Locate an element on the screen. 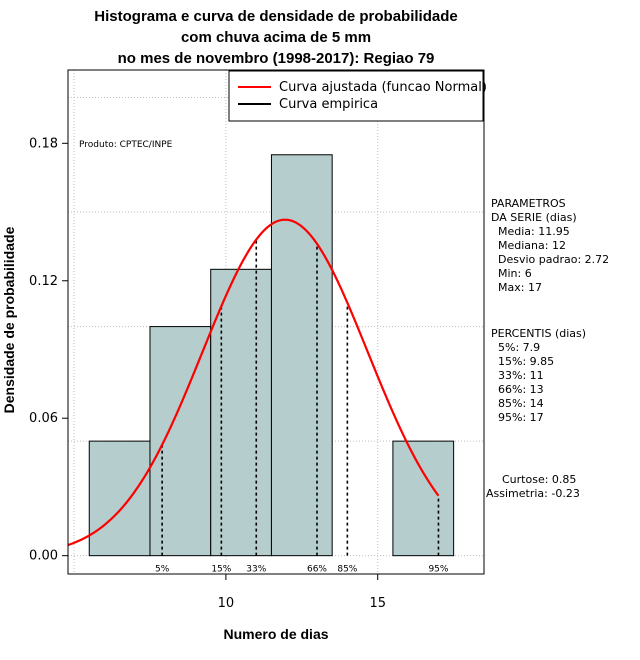  percentile-label-5: 95% is located at coordinates (438, 570).